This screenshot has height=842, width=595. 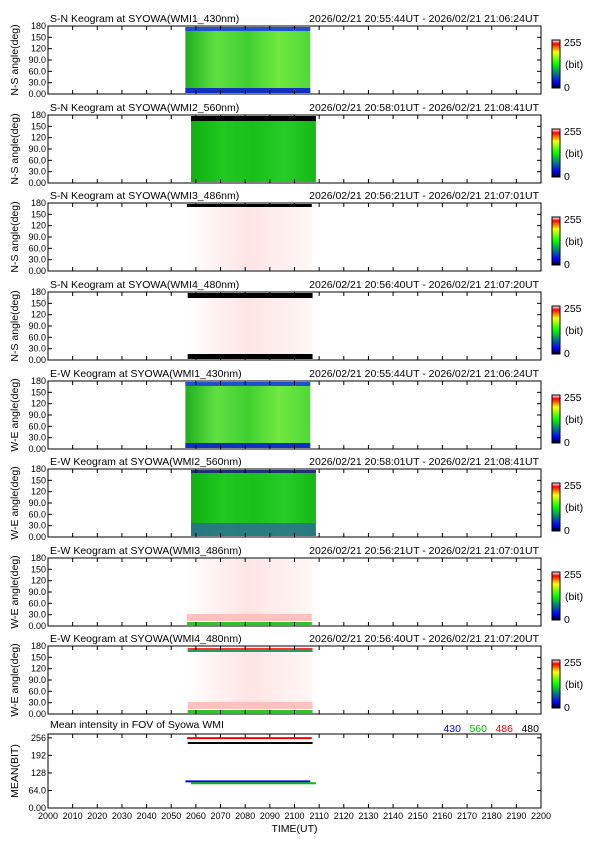 What do you see at coordinates (38, 738) in the screenshot?
I see `y-tick-label: 256` at bounding box center [38, 738].